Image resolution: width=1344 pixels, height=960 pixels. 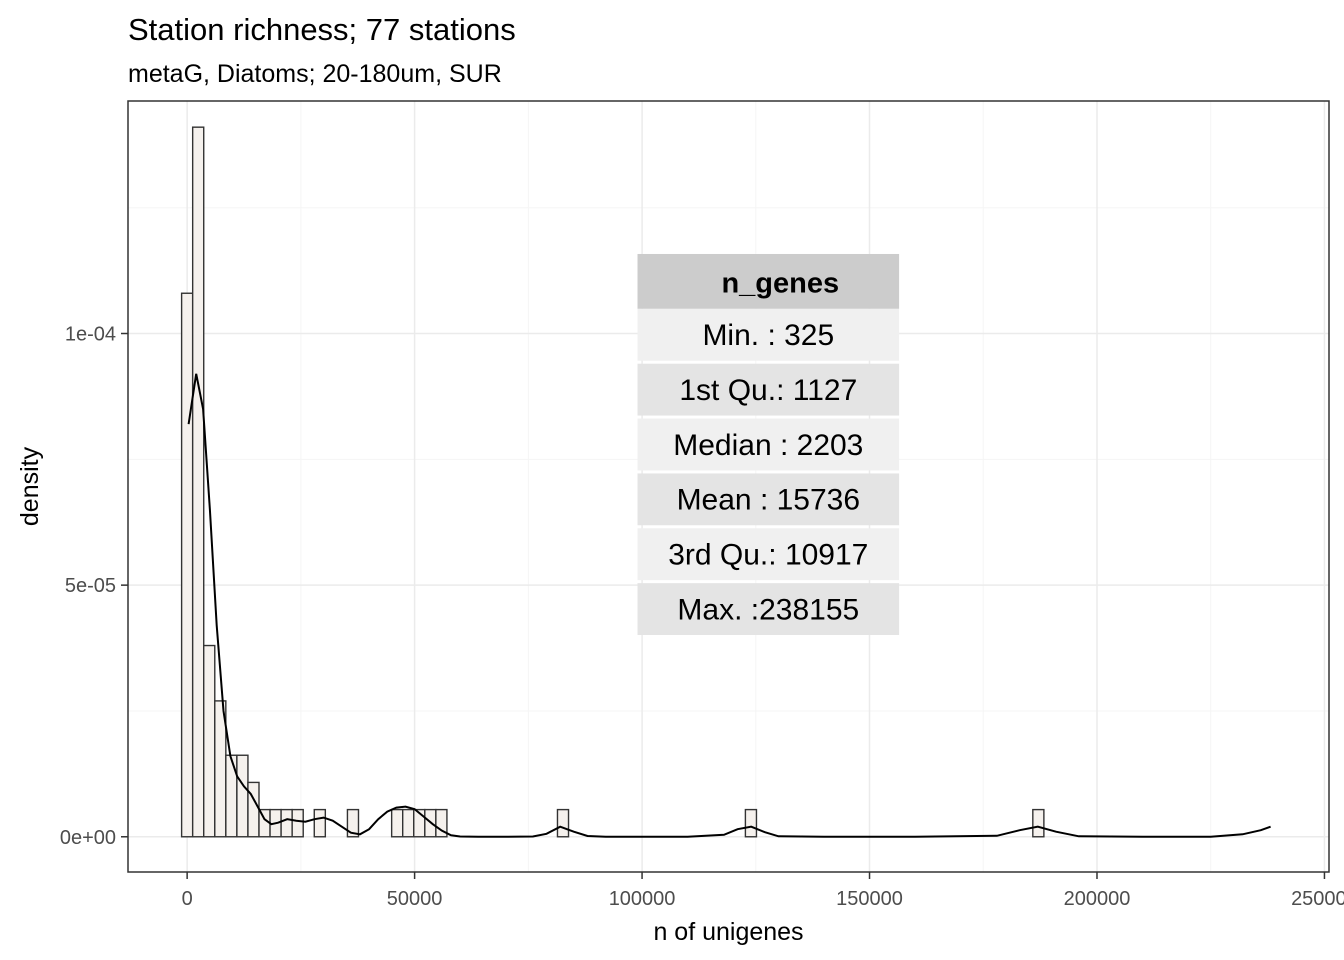 I want to click on chart-title: Station richness; 77 stations, so click(x=322, y=29).